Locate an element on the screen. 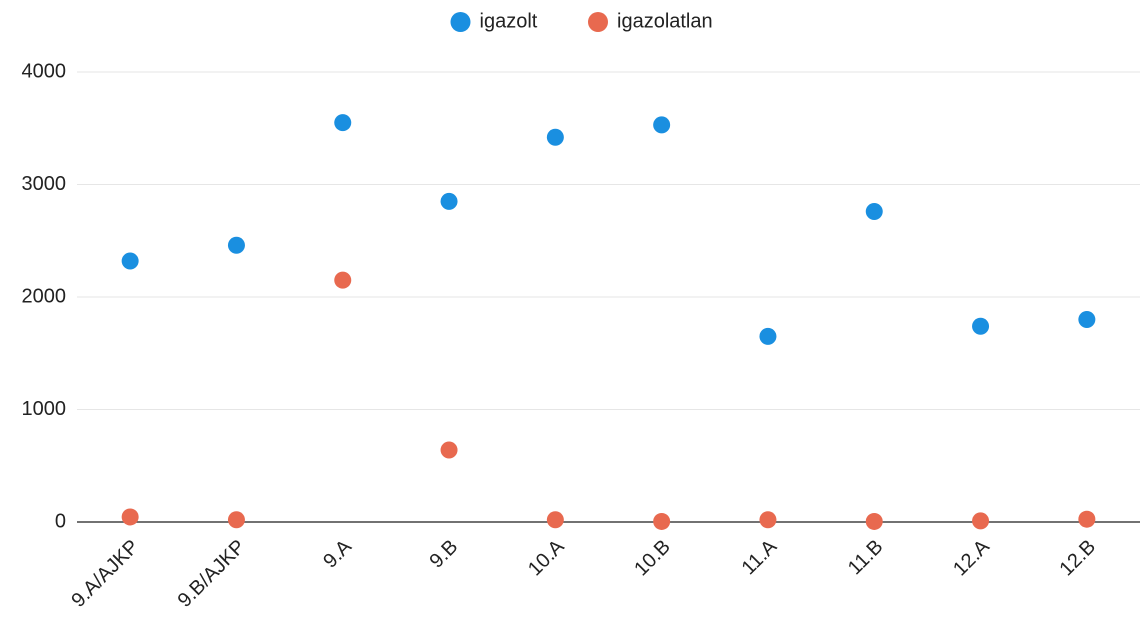 The image size is (1142, 630). x-tick-label: 11.B is located at coordinates (866, 558).